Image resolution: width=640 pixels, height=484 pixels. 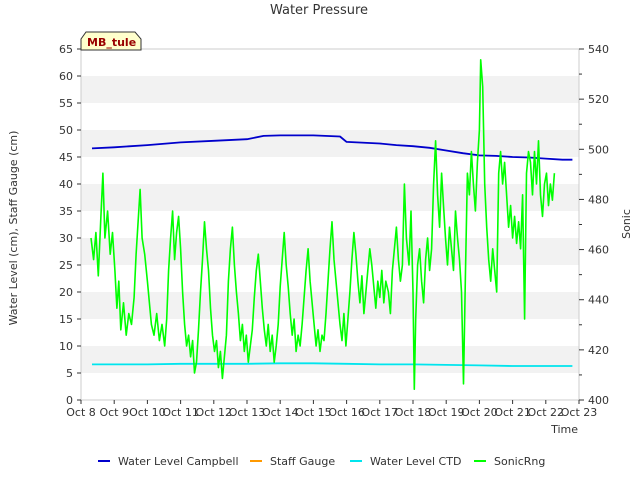 What do you see at coordinates (302, 461) in the screenshot?
I see `legend-label: Staff Gauge` at bounding box center [302, 461].